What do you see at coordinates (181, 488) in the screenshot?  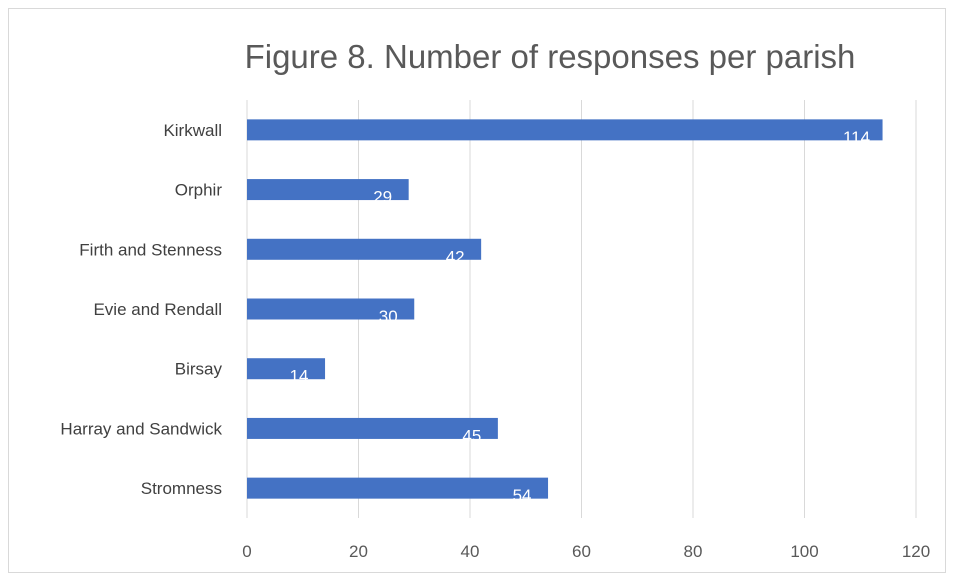 I see `category-label: Stromness` at bounding box center [181, 488].